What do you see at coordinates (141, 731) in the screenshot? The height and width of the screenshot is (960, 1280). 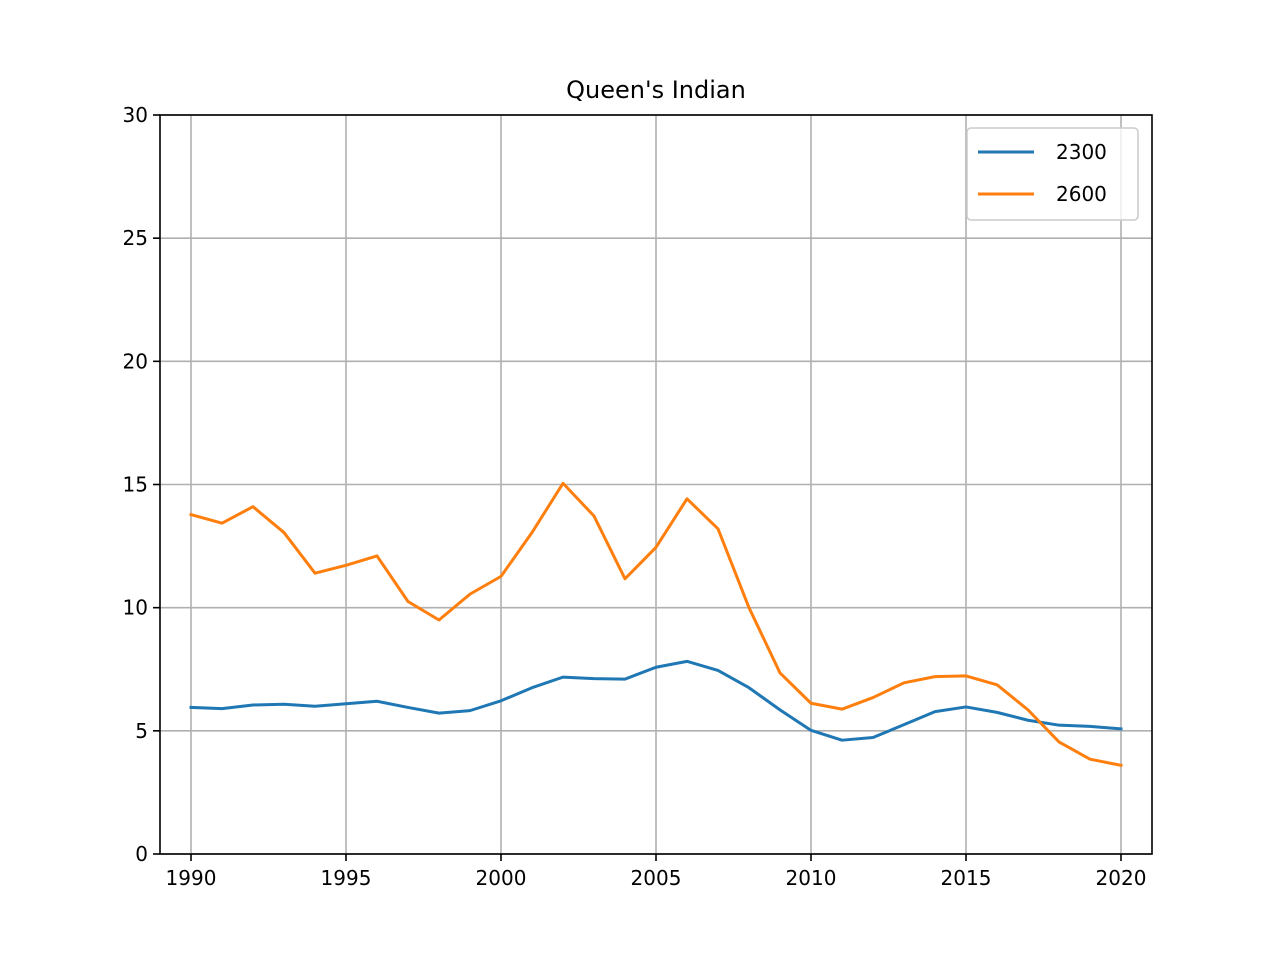 I see `y-tick-label: 5` at bounding box center [141, 731].